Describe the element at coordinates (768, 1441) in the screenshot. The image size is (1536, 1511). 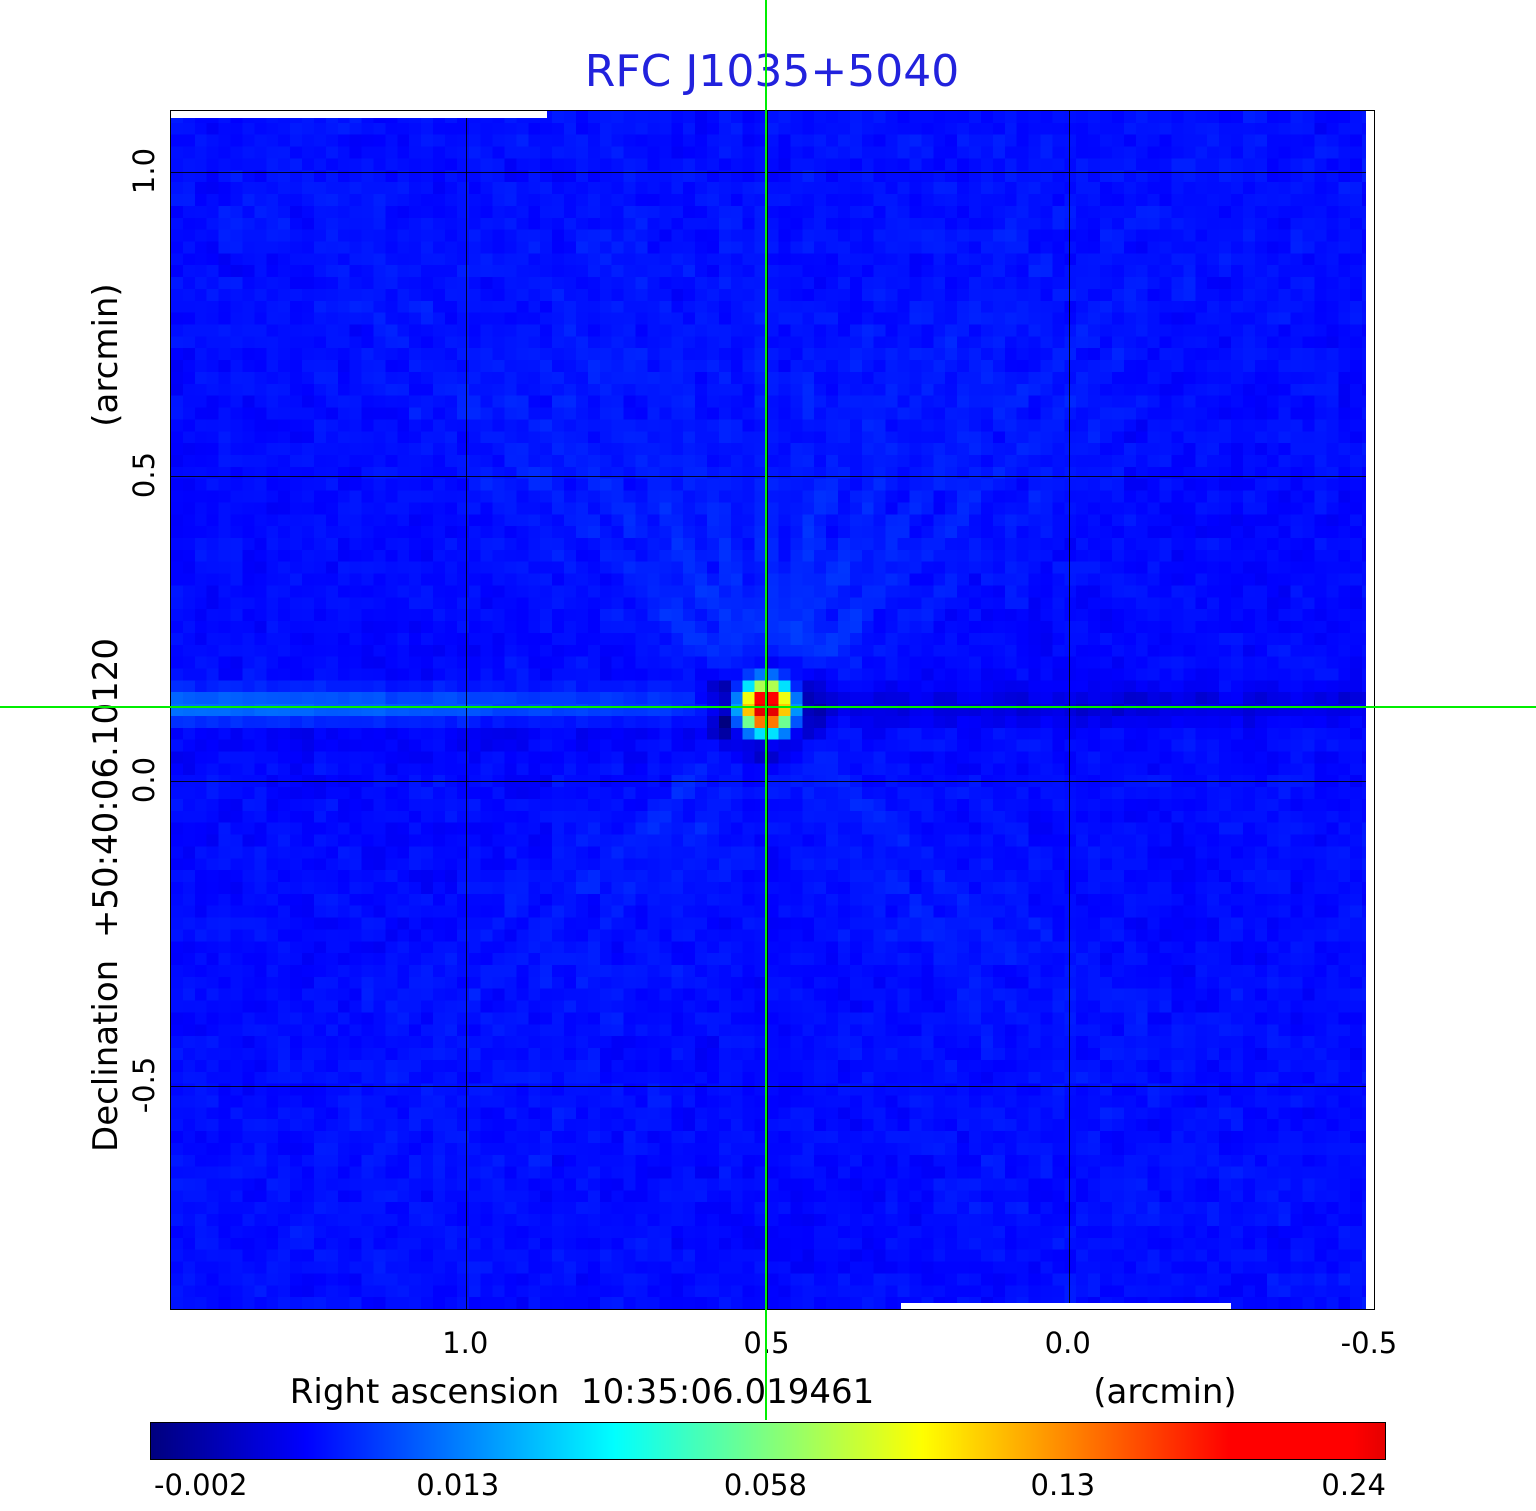
I see `colorbar-gradient` at that location.